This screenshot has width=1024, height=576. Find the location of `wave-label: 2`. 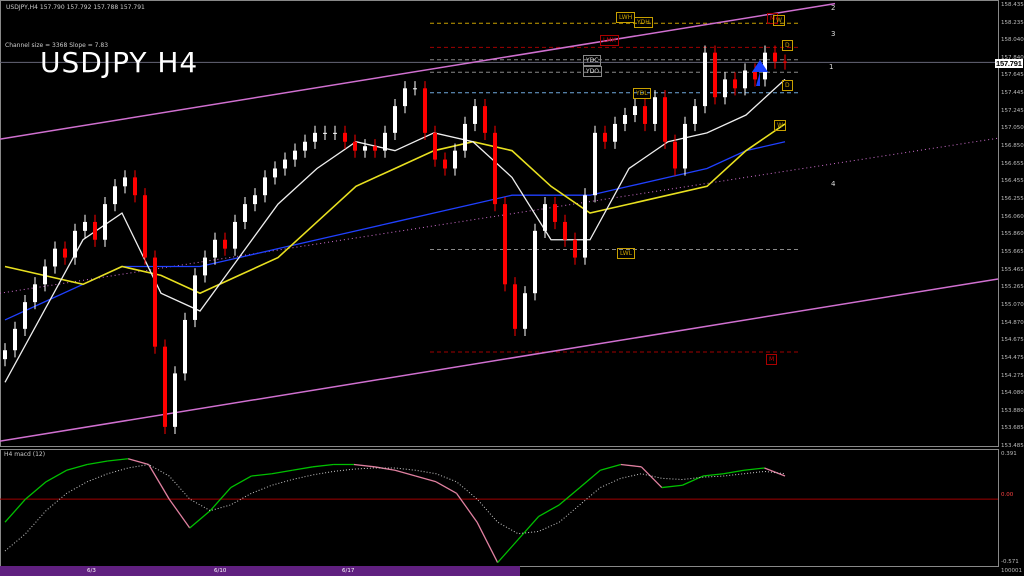

wave-label: 2 is located at coordinates (833, 8).